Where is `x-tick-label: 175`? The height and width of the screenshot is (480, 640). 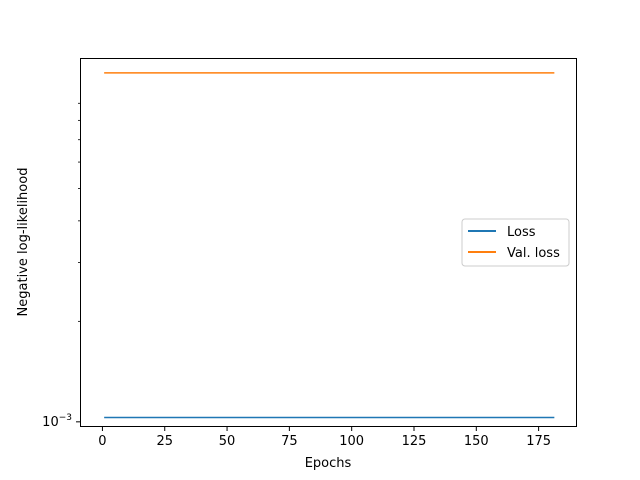 x-tick-label: 175 is located at coordinates (538, 441).